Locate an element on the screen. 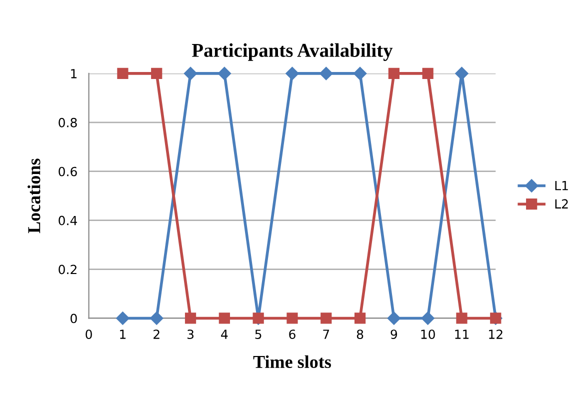 The height and width of the screenshot is (408, 573). x-tick-label: 1 is located at coordinates (123, 334).